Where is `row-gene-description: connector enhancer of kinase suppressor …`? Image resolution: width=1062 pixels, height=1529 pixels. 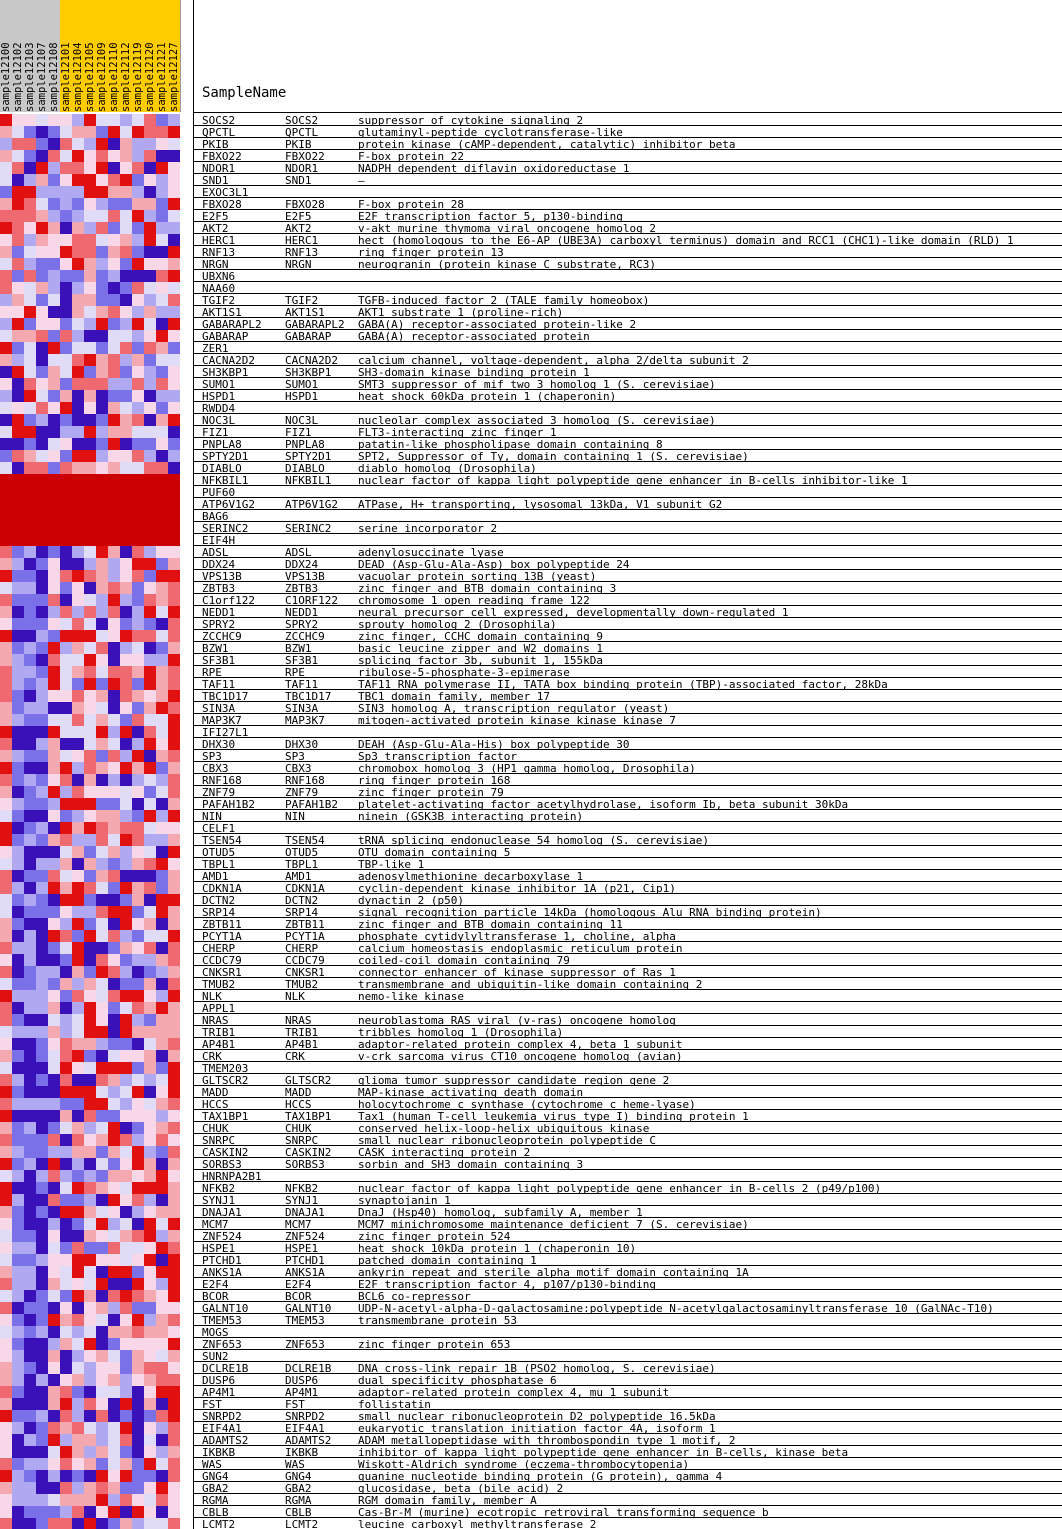
row-gene-description: connector enhancer of kinase suppressor … is located at coordinates (517, 972).